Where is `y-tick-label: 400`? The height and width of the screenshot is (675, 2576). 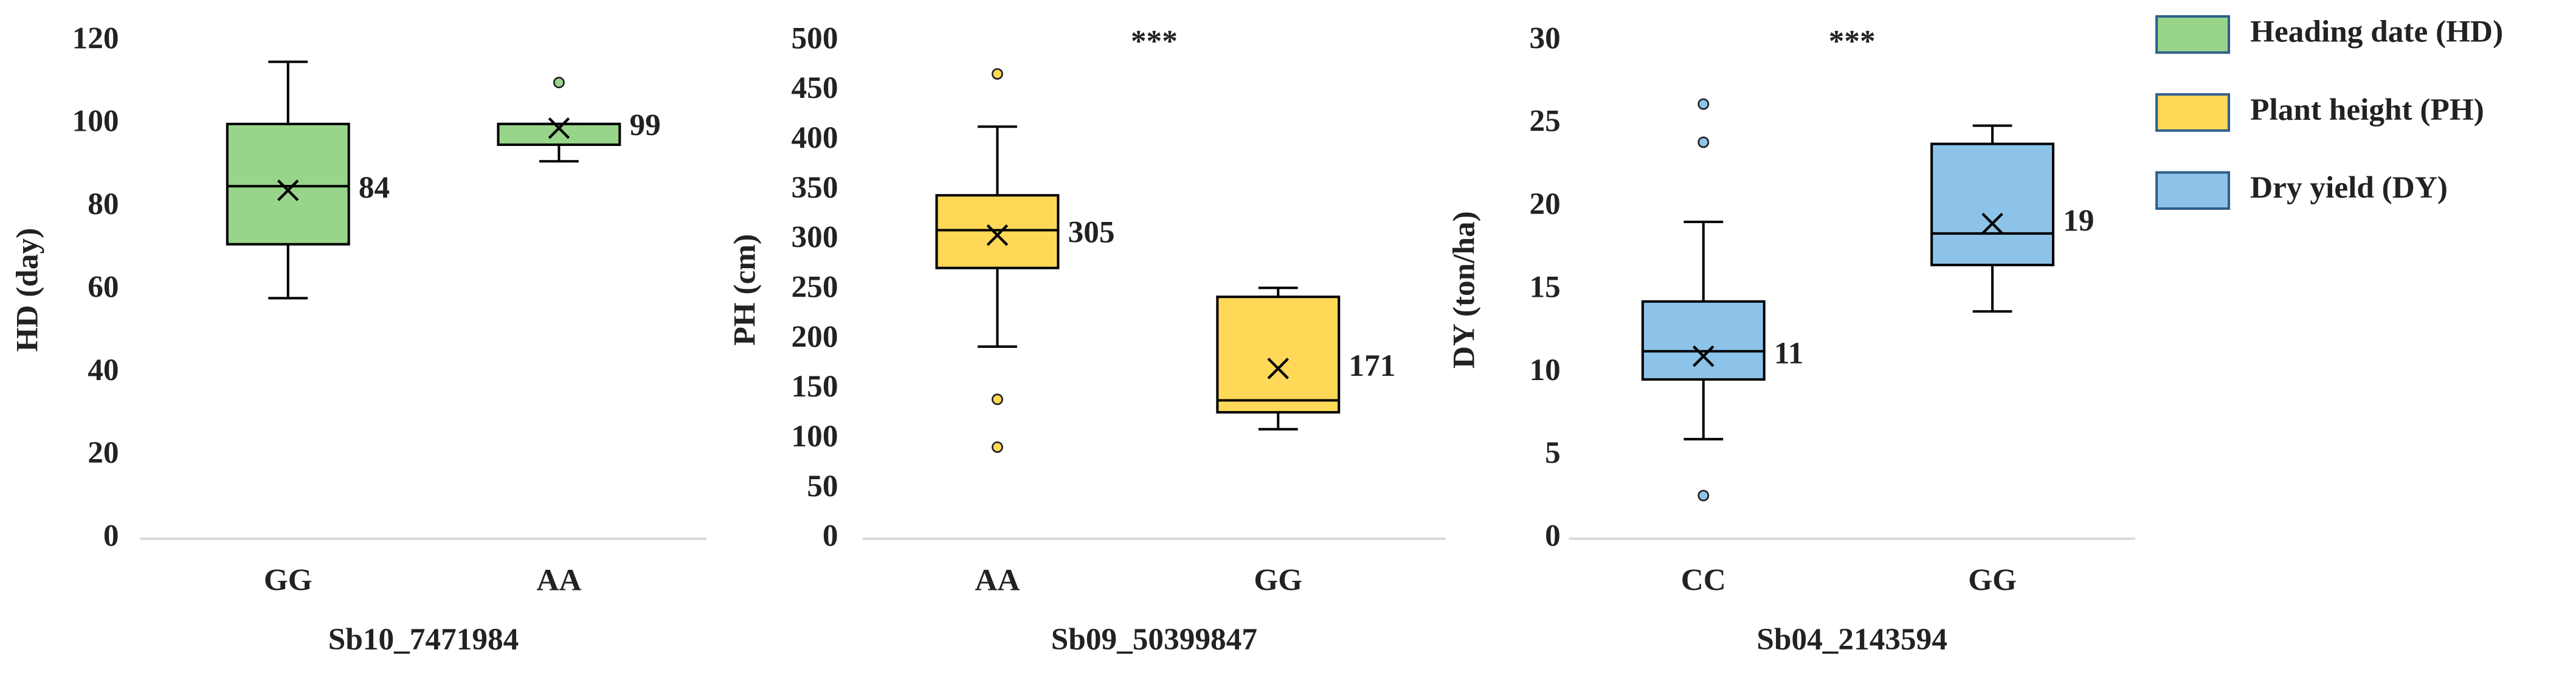
y-tick-label: 400 is located at coordinates (815, 137).